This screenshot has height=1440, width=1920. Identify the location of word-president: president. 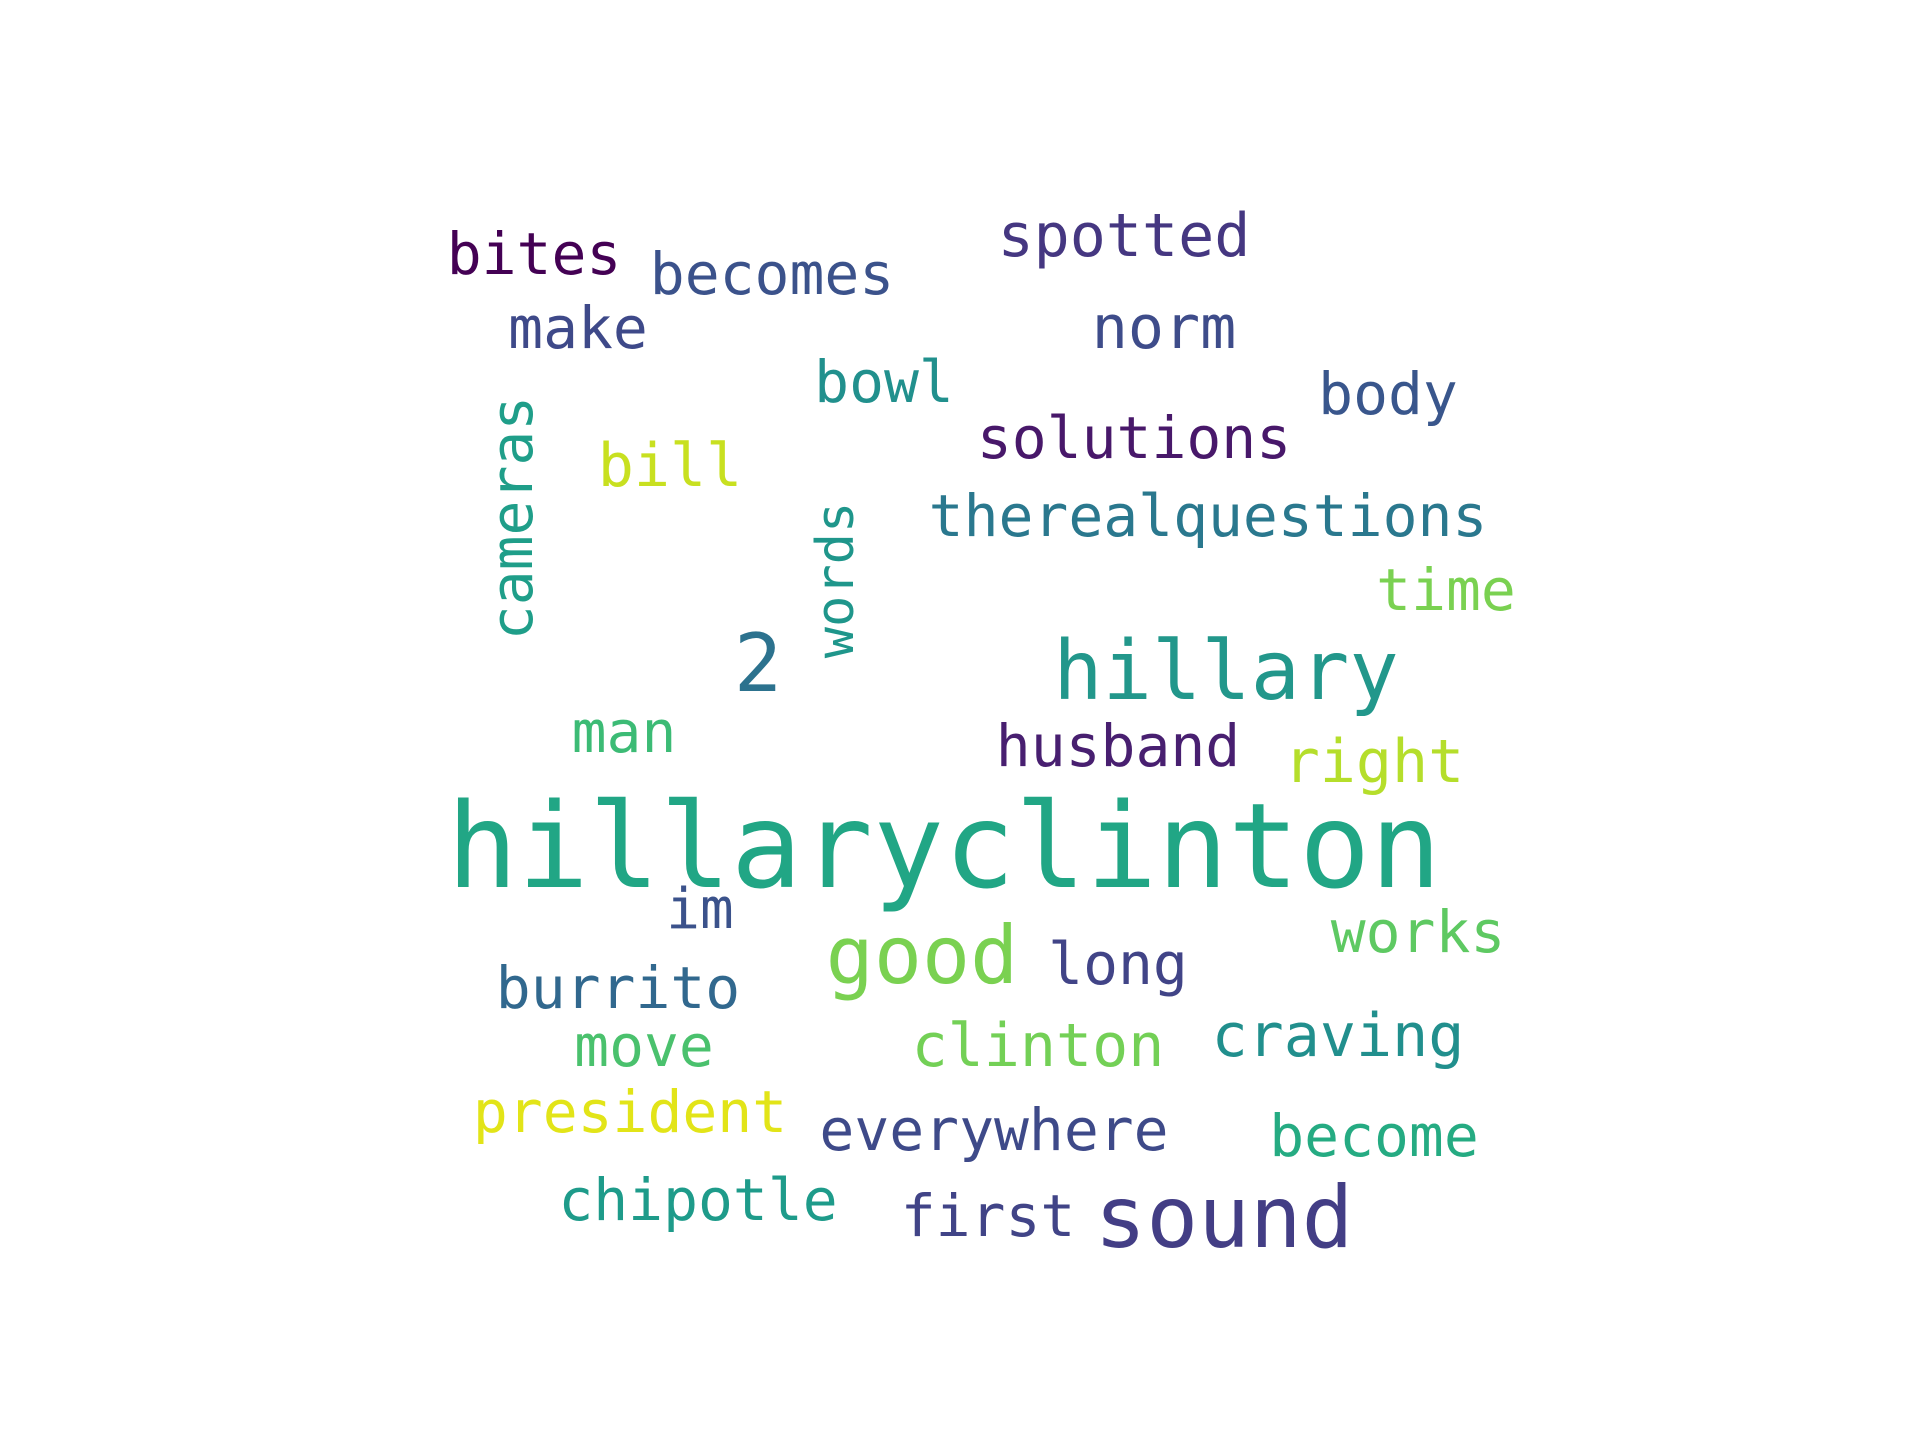
(630, 1112).